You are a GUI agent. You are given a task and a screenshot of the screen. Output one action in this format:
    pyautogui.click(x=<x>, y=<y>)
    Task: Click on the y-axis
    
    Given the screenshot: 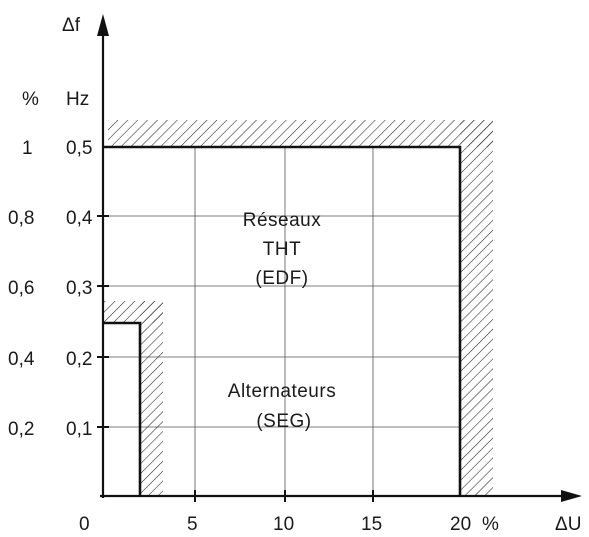 What is the action you would take?
    pyautogui.click(x=103, y=256)
    